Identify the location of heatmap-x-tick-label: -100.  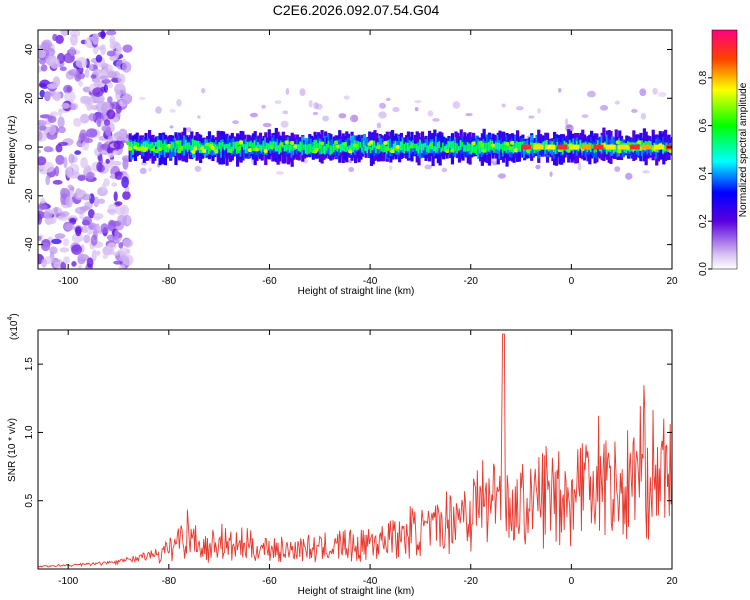
(68, 281).